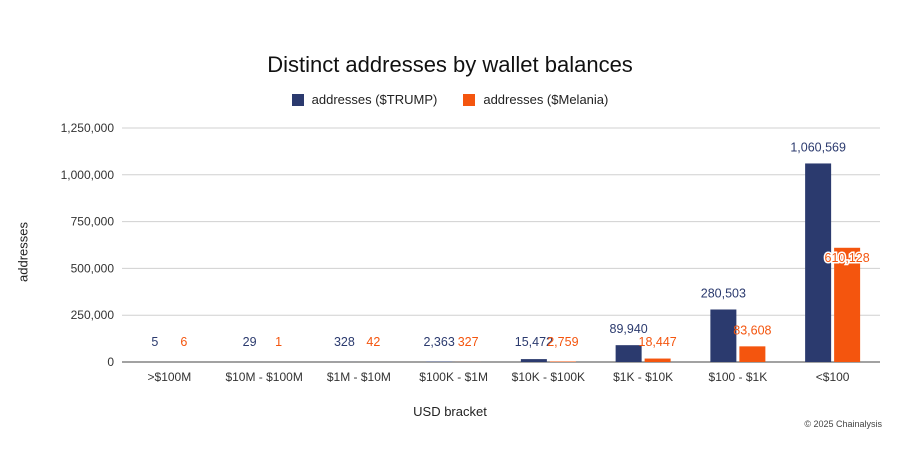 This screenshot has height=471, width=900. What do you see at coordinates (548, 377) in the screenshot?
I see `x-tick-label: $10K - $100K` at bounding box center [548, 377].